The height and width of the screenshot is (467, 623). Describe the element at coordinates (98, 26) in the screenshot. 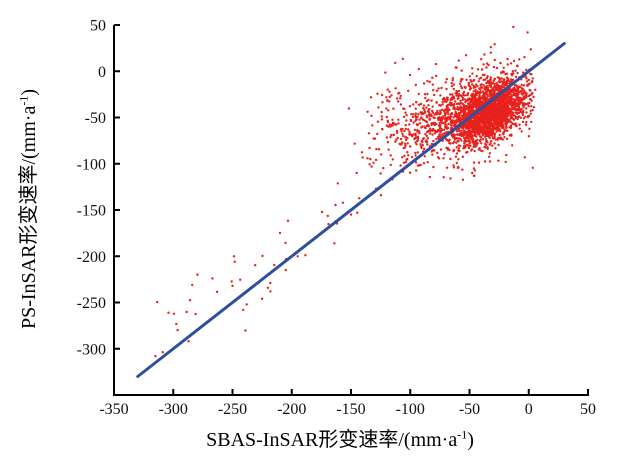

I see `y-tick-label: 50` at that location.